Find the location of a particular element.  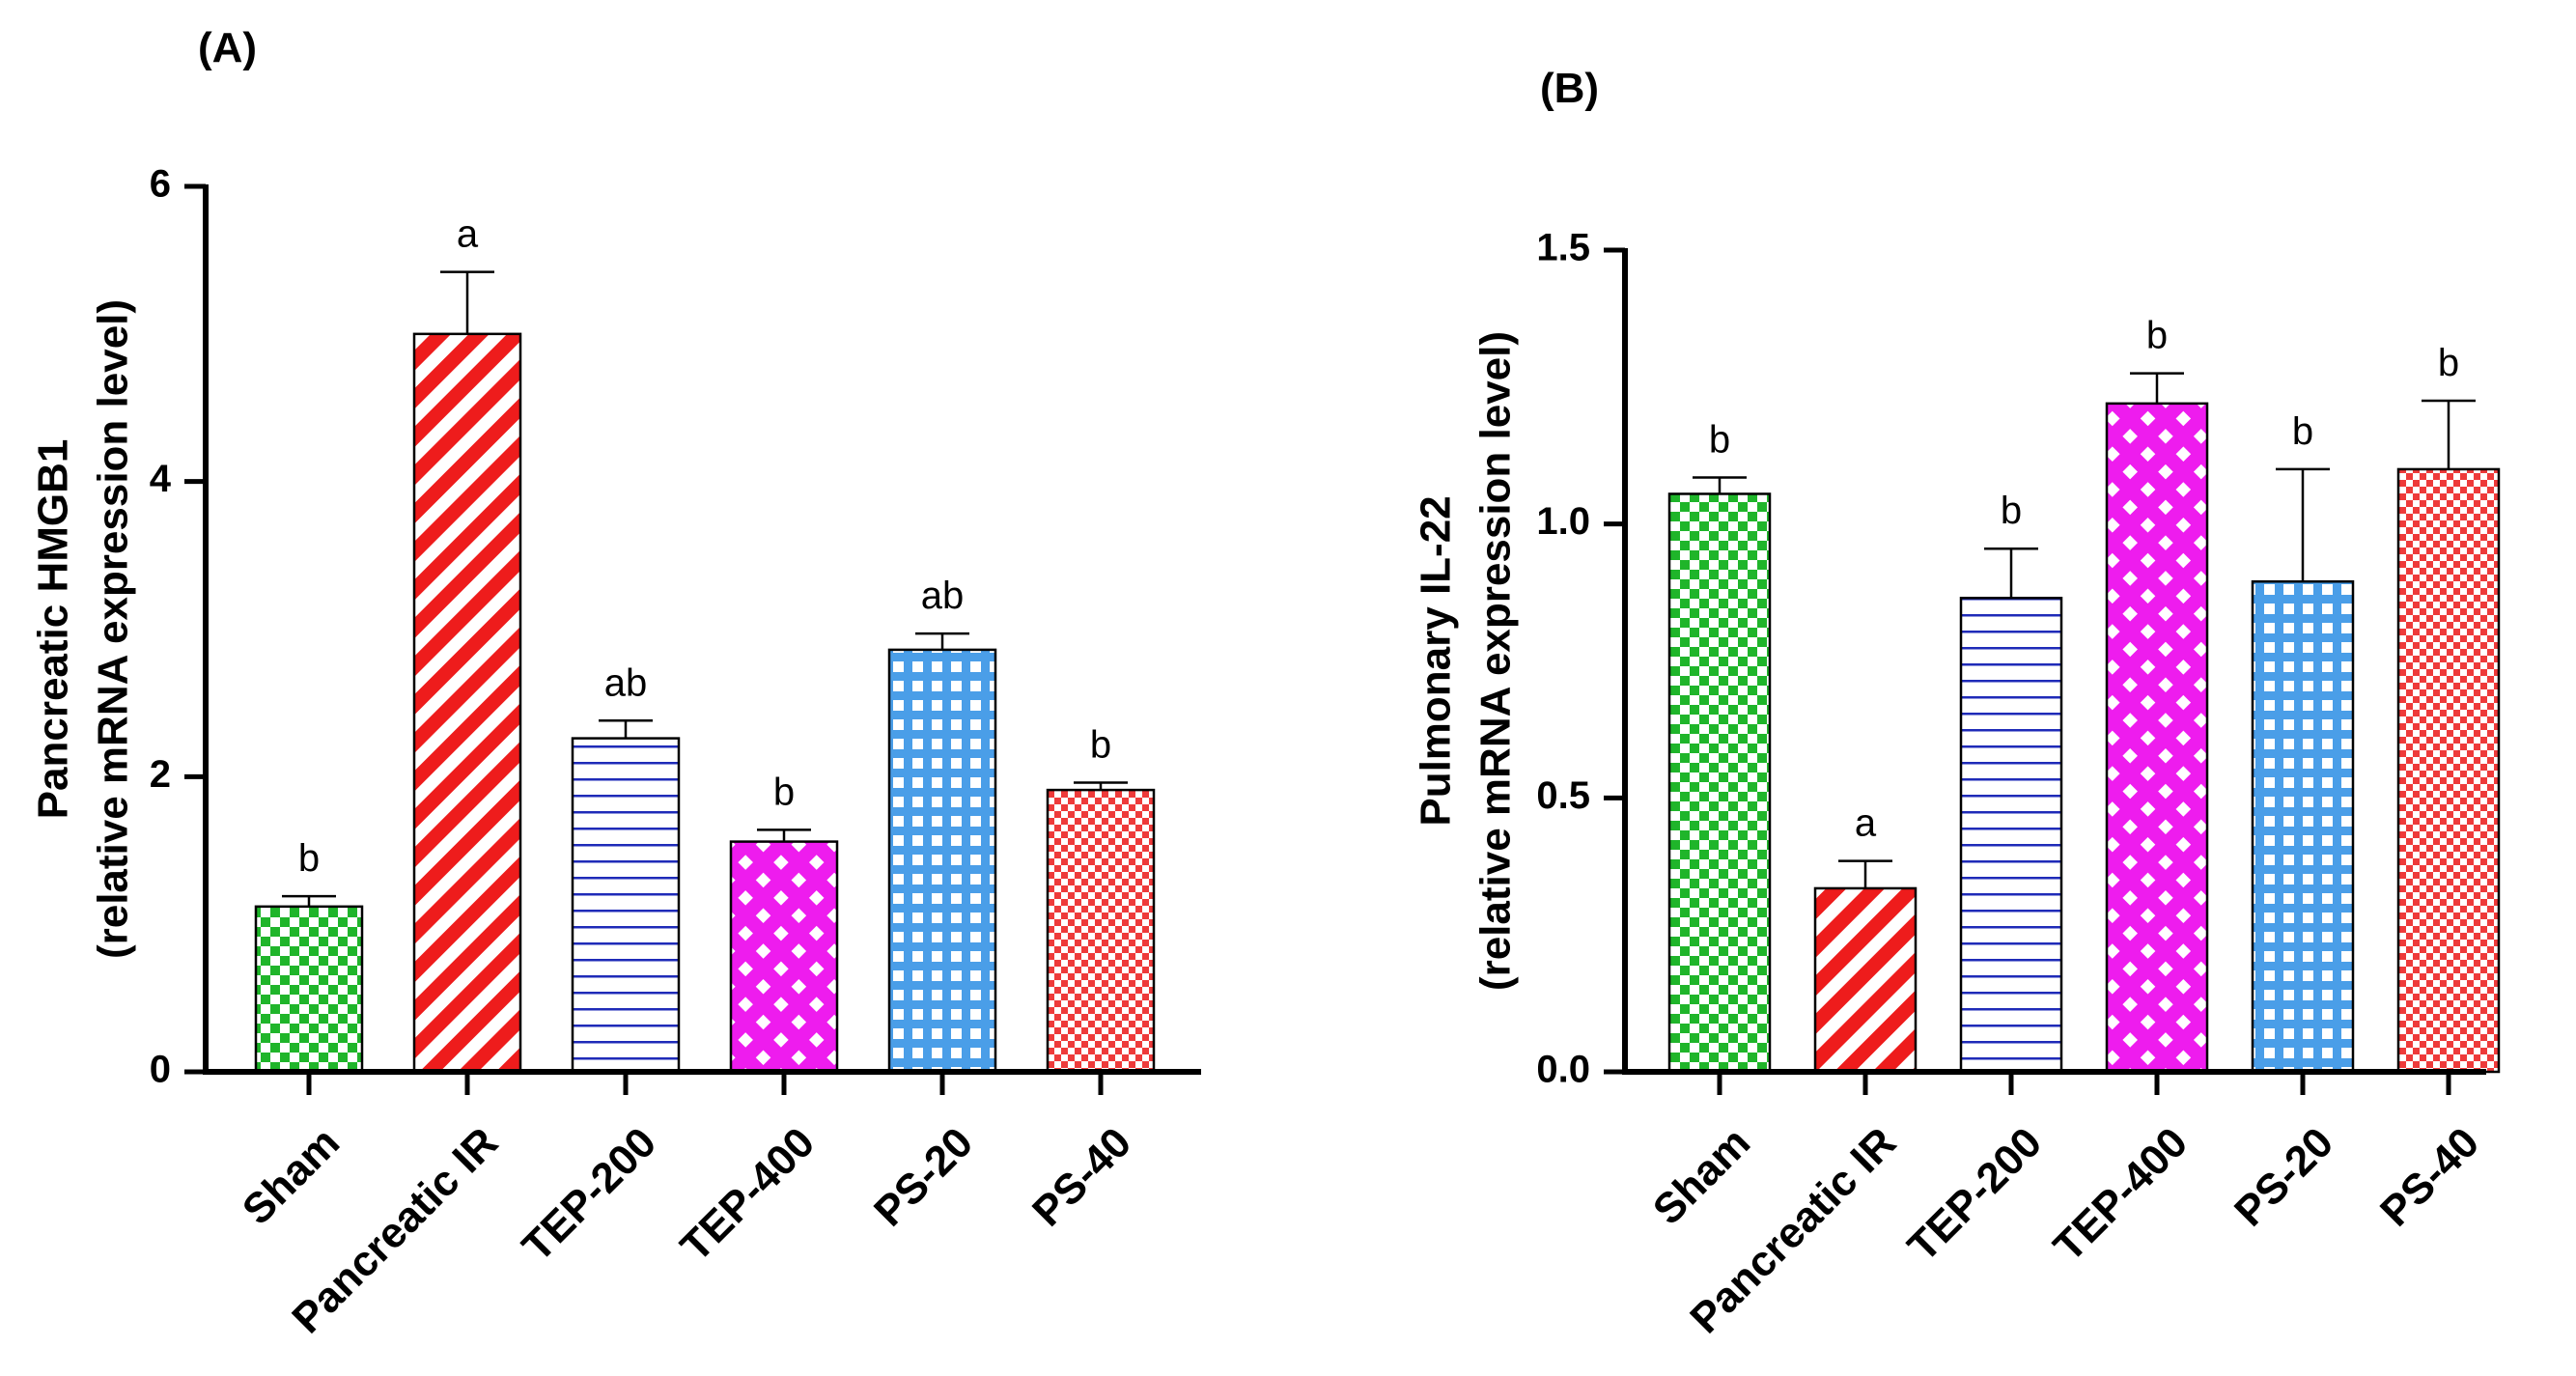

y-tick-label: 1.0 is located at coordinates (1563, 521).